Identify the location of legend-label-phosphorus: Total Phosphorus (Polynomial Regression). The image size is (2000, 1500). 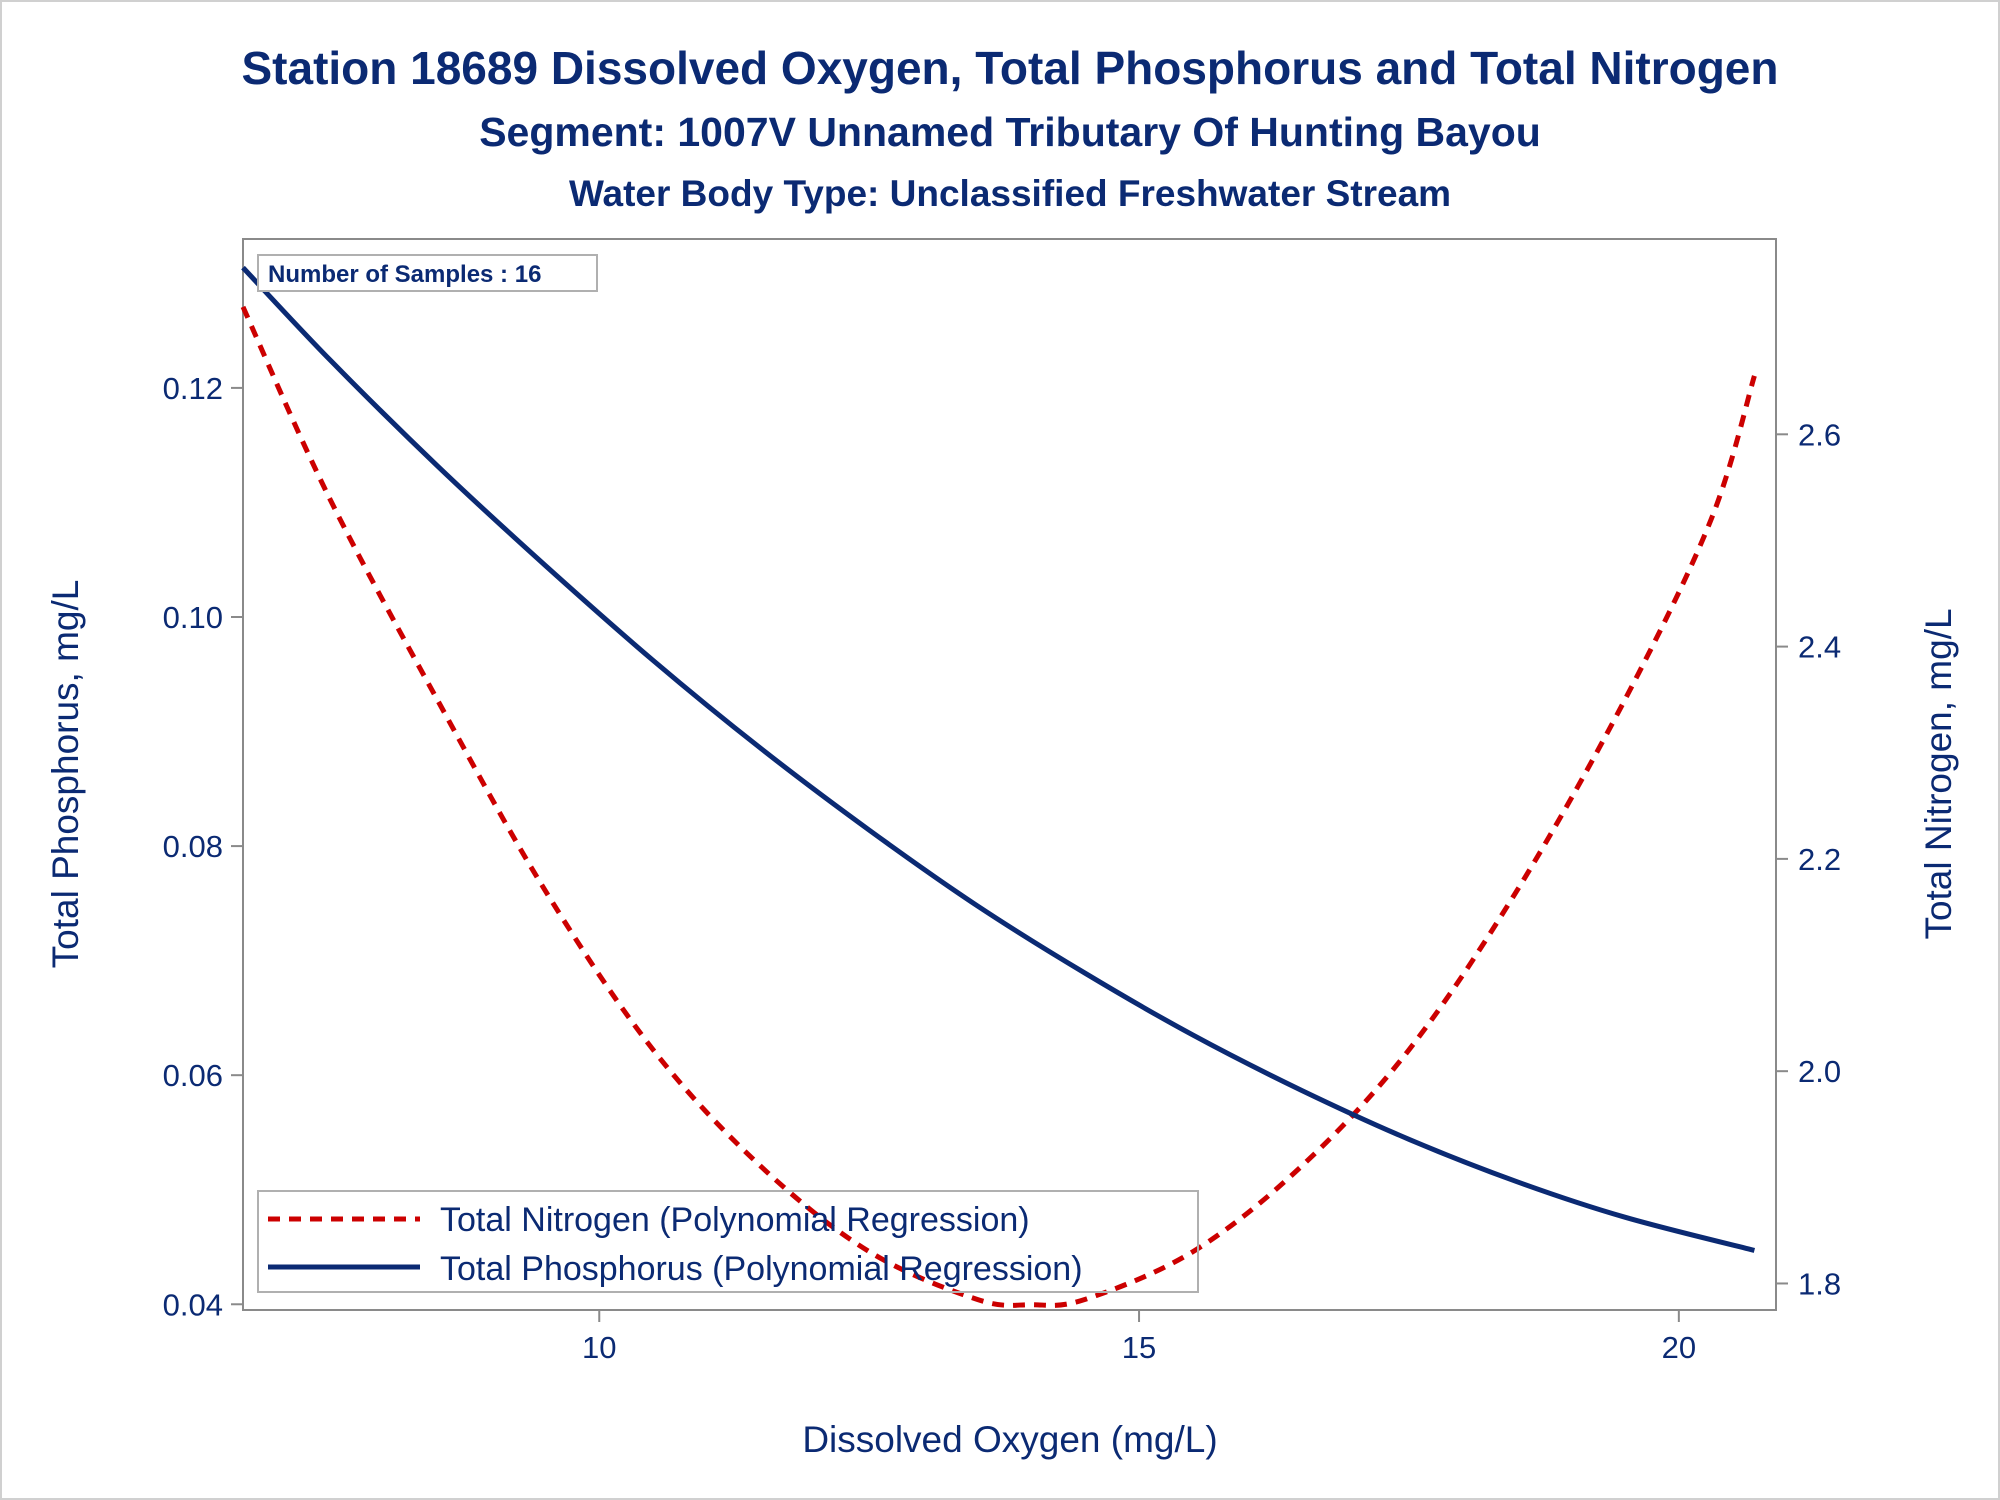
(761, 1269).